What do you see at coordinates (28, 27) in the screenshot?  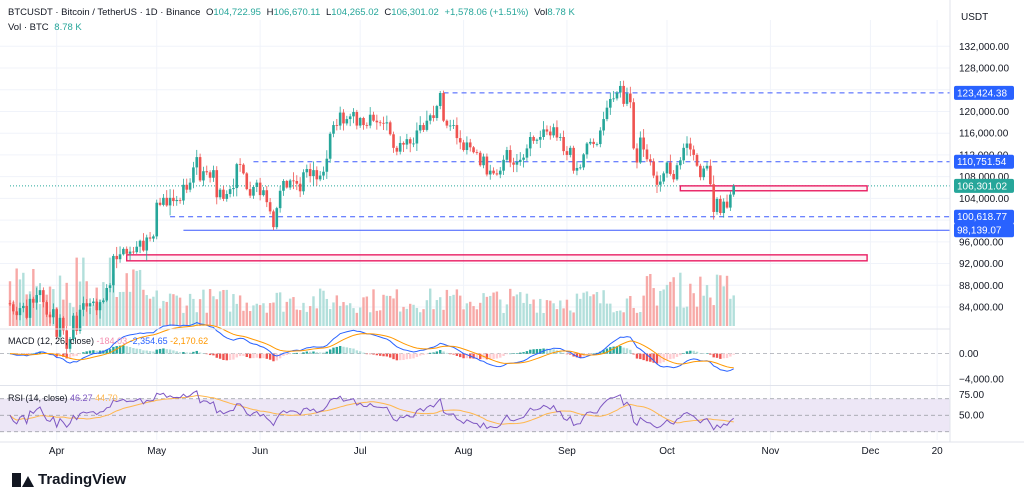 I see `volume-indicator-label: Vol · BTC` at bounding box center [28, 27].